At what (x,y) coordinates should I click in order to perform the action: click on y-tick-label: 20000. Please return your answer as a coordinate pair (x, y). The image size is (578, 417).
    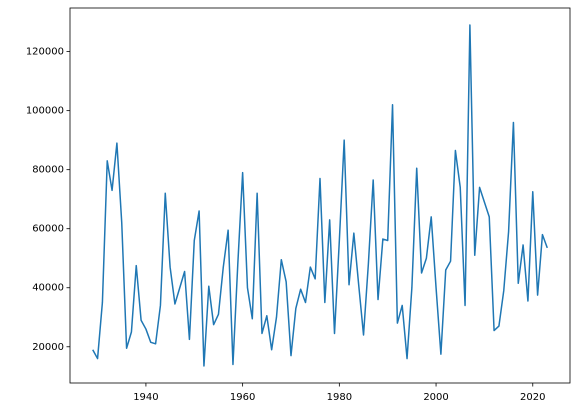
    Looking at the image, I should click on (48, 347).